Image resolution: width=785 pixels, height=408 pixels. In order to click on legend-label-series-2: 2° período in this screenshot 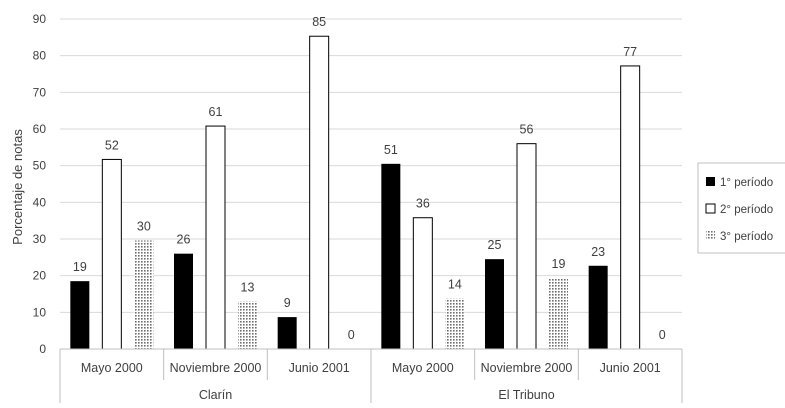, I will do `click(746, 210)`.